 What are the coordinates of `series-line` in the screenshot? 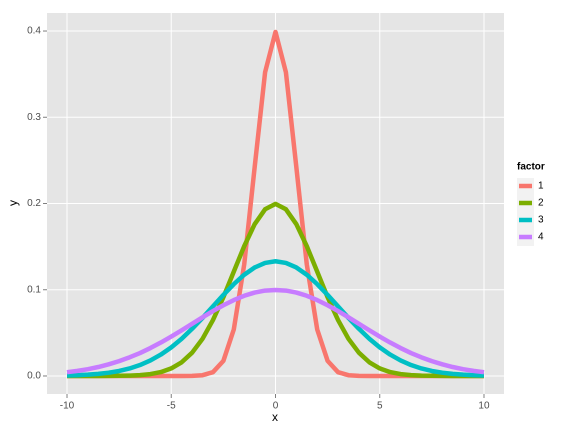 It's located at (275, 331).